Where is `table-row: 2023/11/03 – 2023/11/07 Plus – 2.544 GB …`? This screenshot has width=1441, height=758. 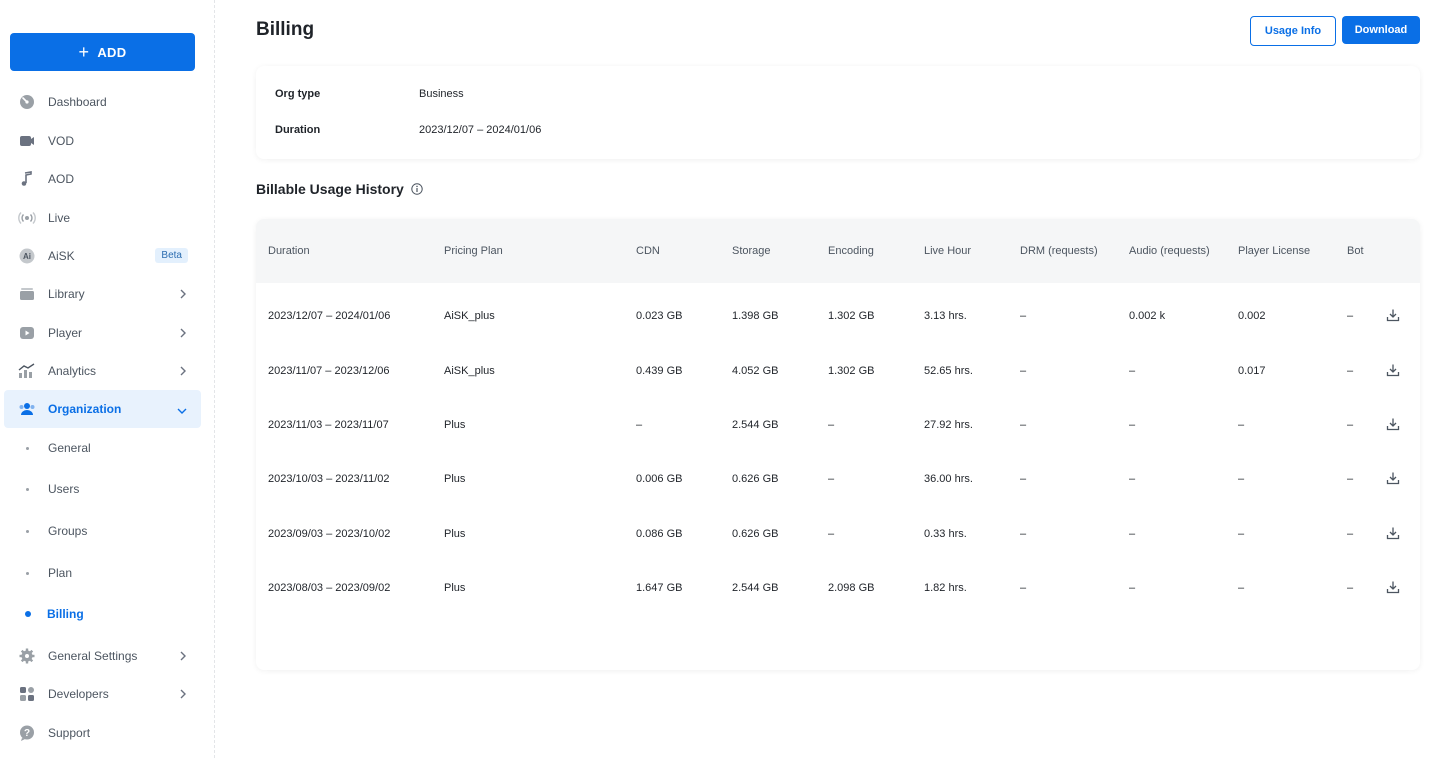 table-row: 2023/11/03 – 2023/11/07 Plus – 2.544 GB … is located at coordinates (838, 426).